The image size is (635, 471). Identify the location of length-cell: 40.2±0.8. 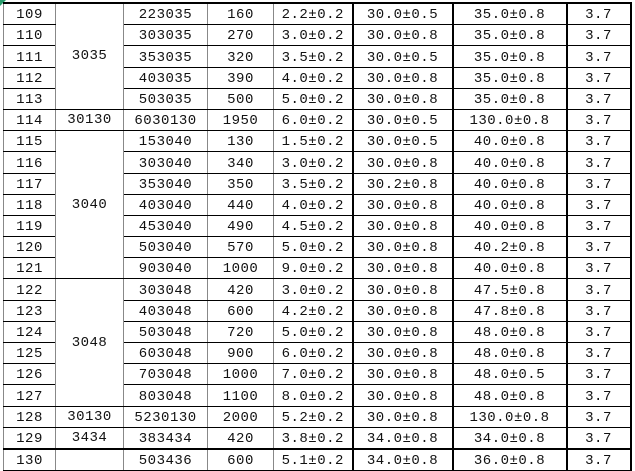
(509, 247).